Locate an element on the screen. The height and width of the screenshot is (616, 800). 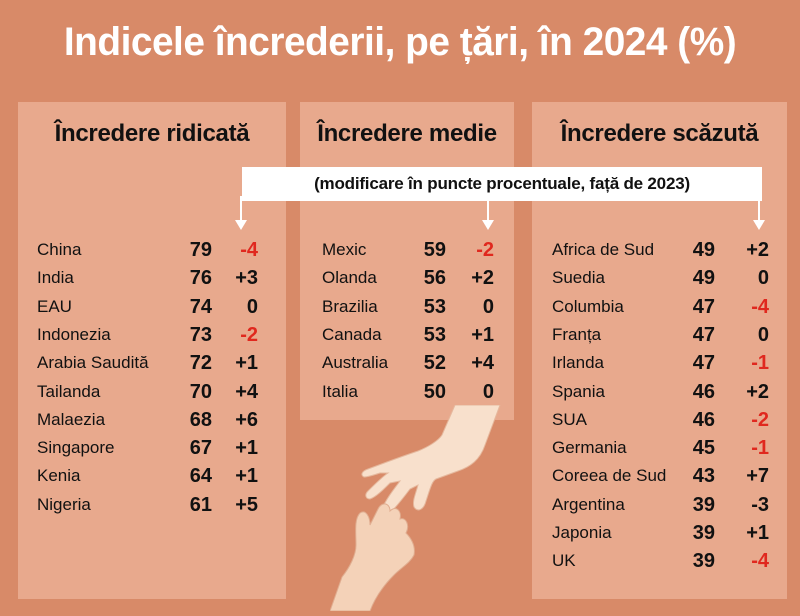
country-row: Brazilia 53 0 is located at coordinates (407, 307).